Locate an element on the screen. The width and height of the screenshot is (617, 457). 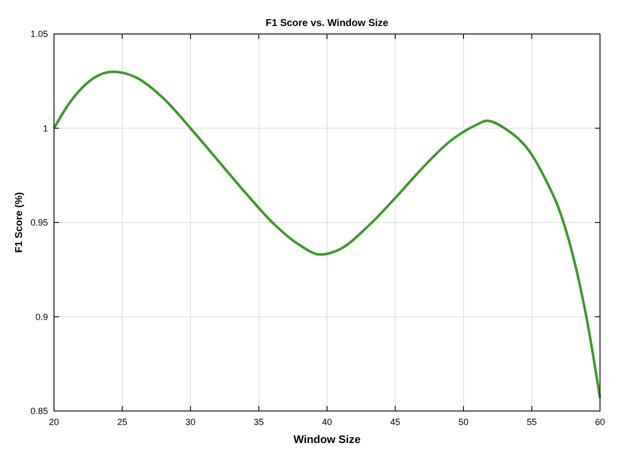
x-tick-label: 55 is located at coordinates (531, 422).